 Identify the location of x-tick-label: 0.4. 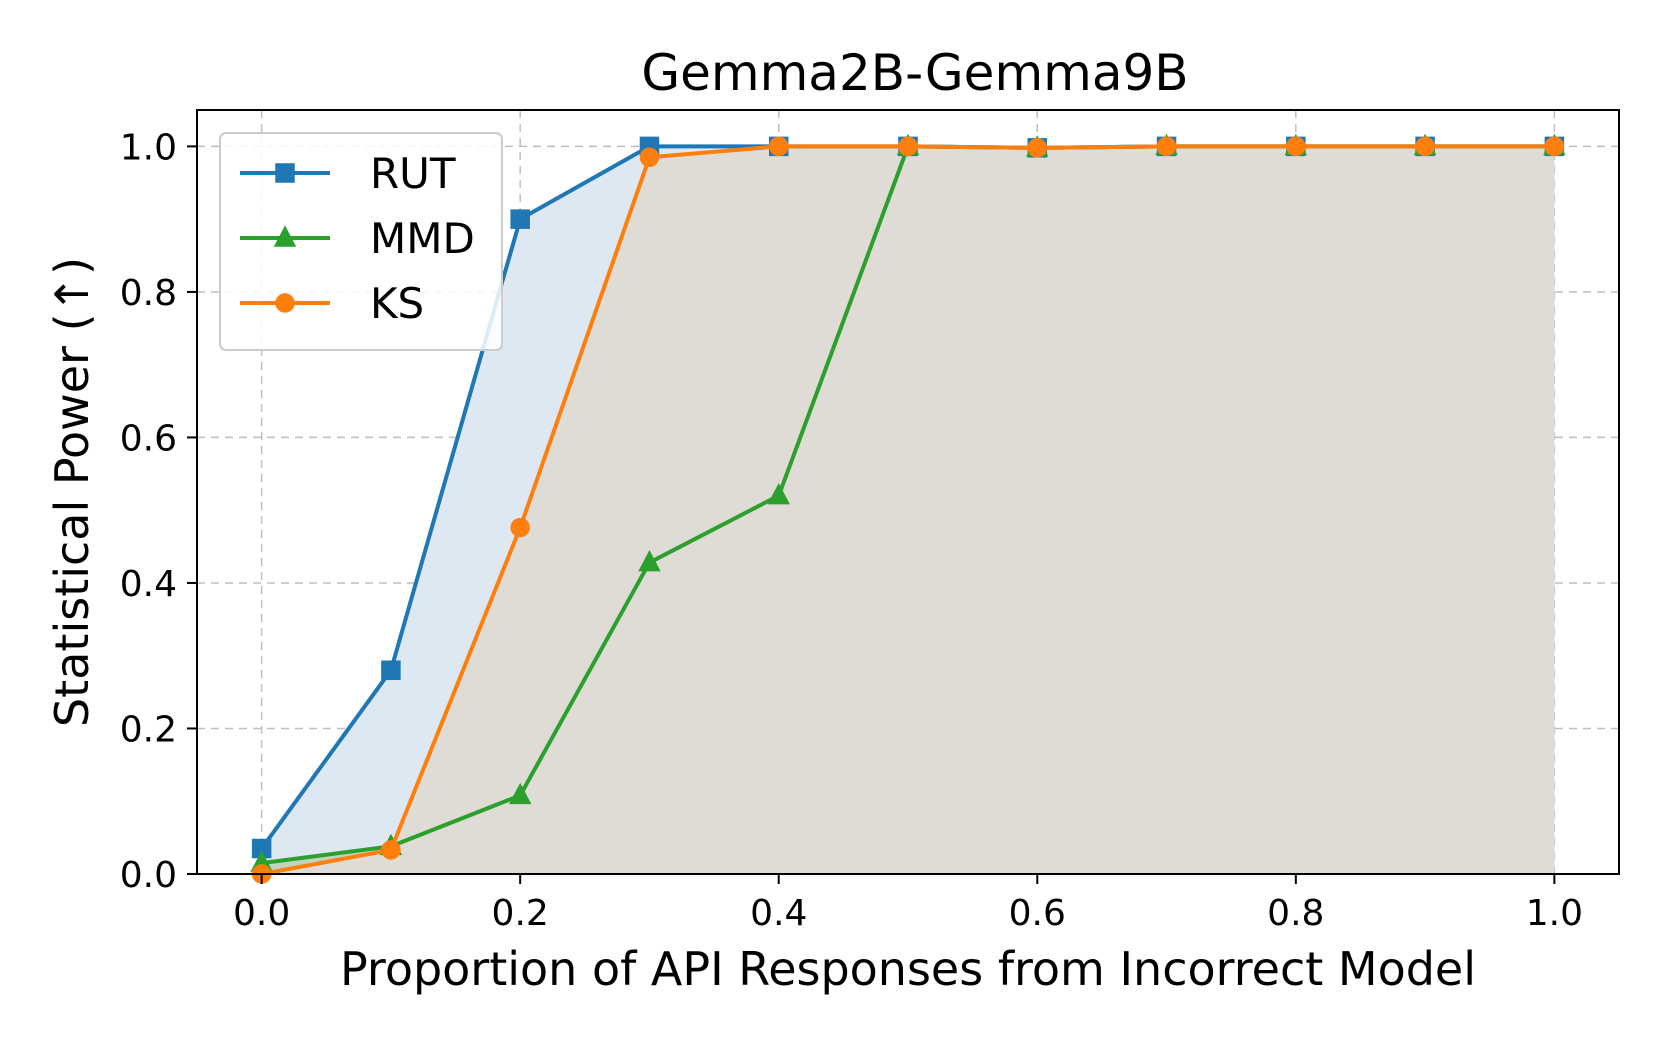
(778, 913).